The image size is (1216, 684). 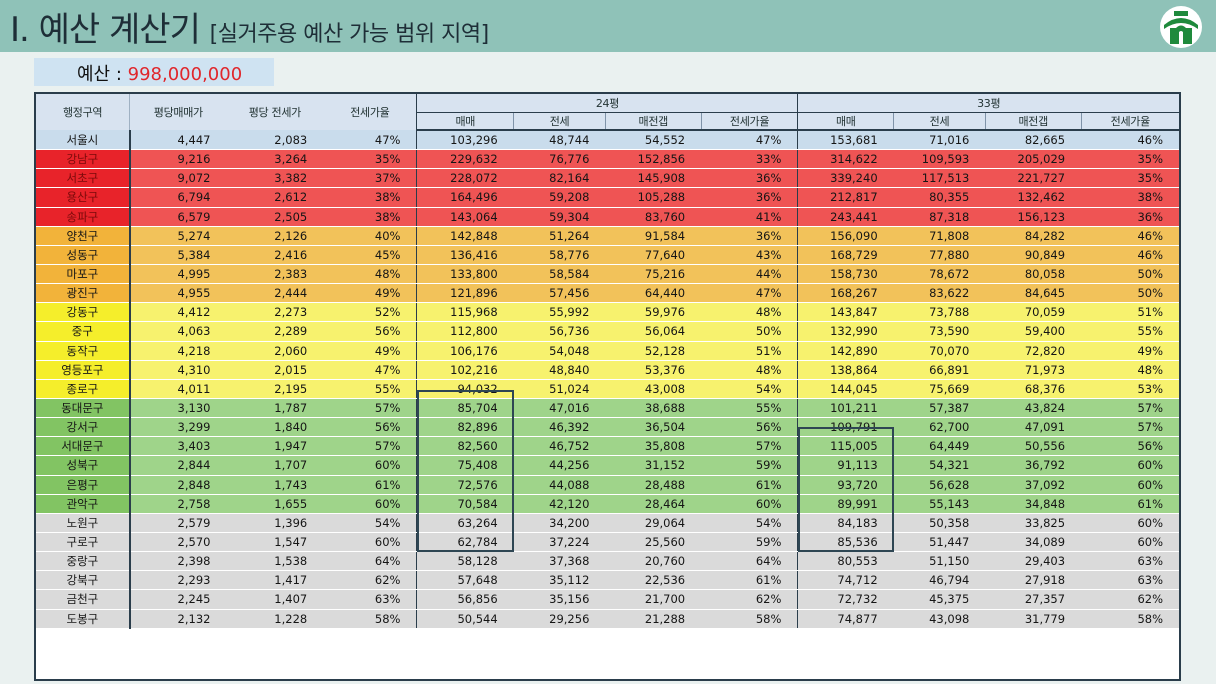 What do you see at coordinates (845, 542) in the screenshot?
I see `p33-sale-cell: 85,536` at bounding box center [845, 542].